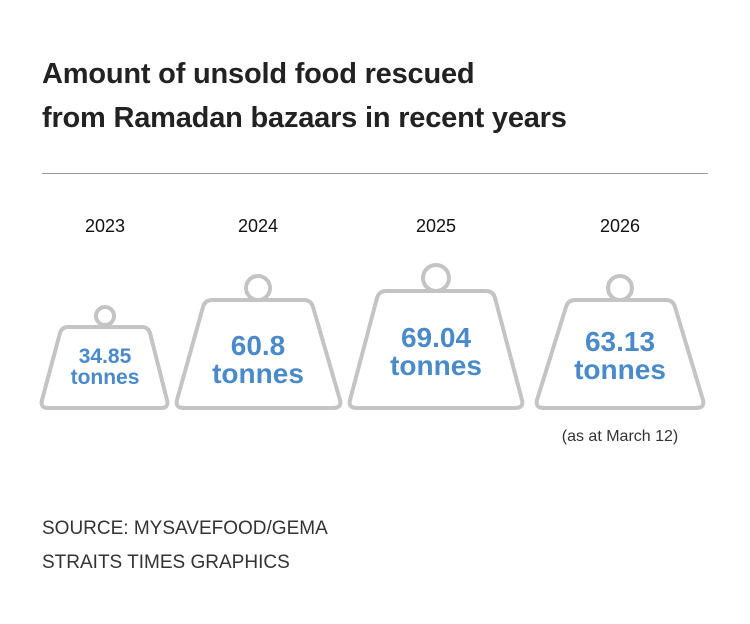  I want to click on source-line: SOURCE: MYSAVEFOOD/GEMA, so click(185, 528).